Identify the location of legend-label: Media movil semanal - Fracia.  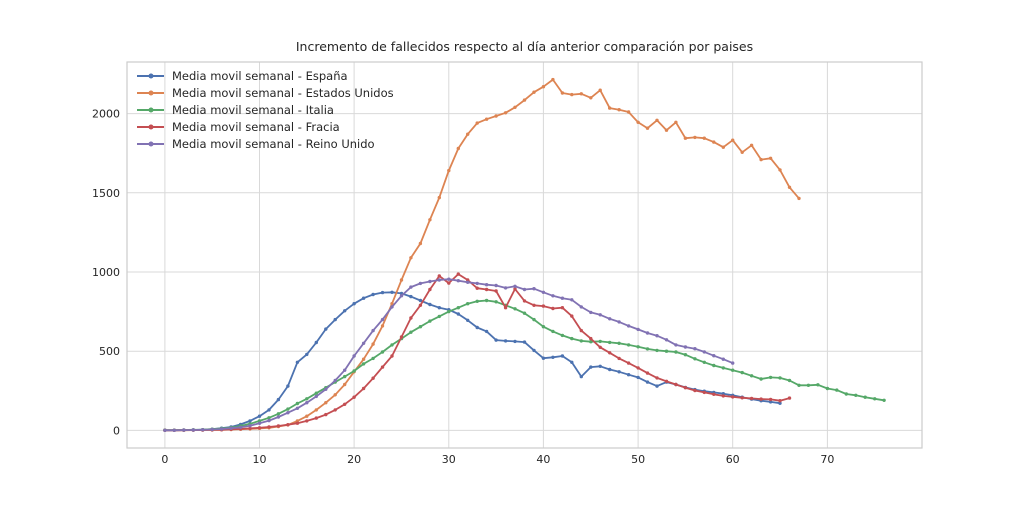
(256, 126).